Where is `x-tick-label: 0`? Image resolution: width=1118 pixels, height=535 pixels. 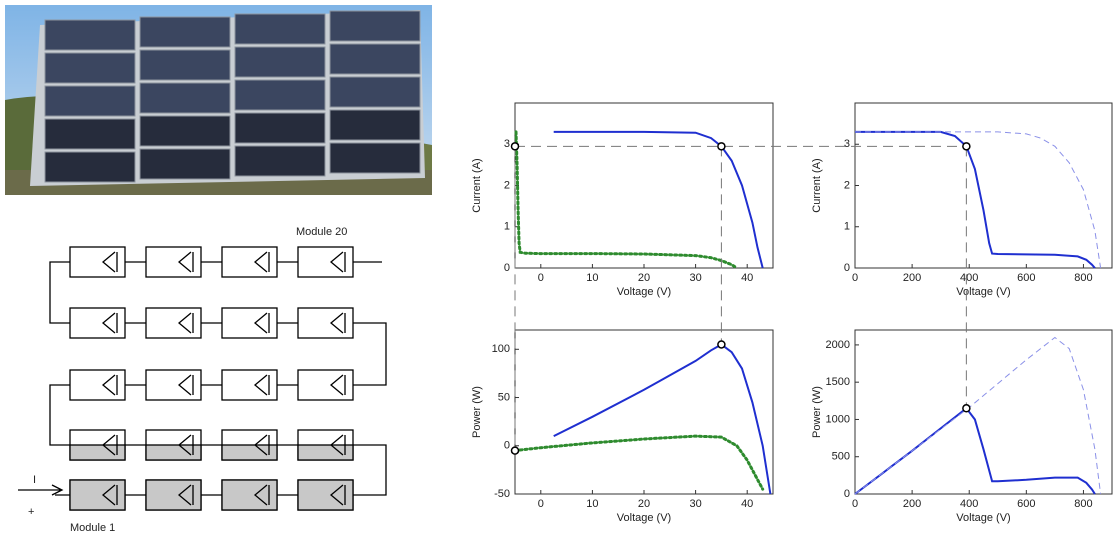 x-tick-label: 0 is located at coordinates (855, 278).